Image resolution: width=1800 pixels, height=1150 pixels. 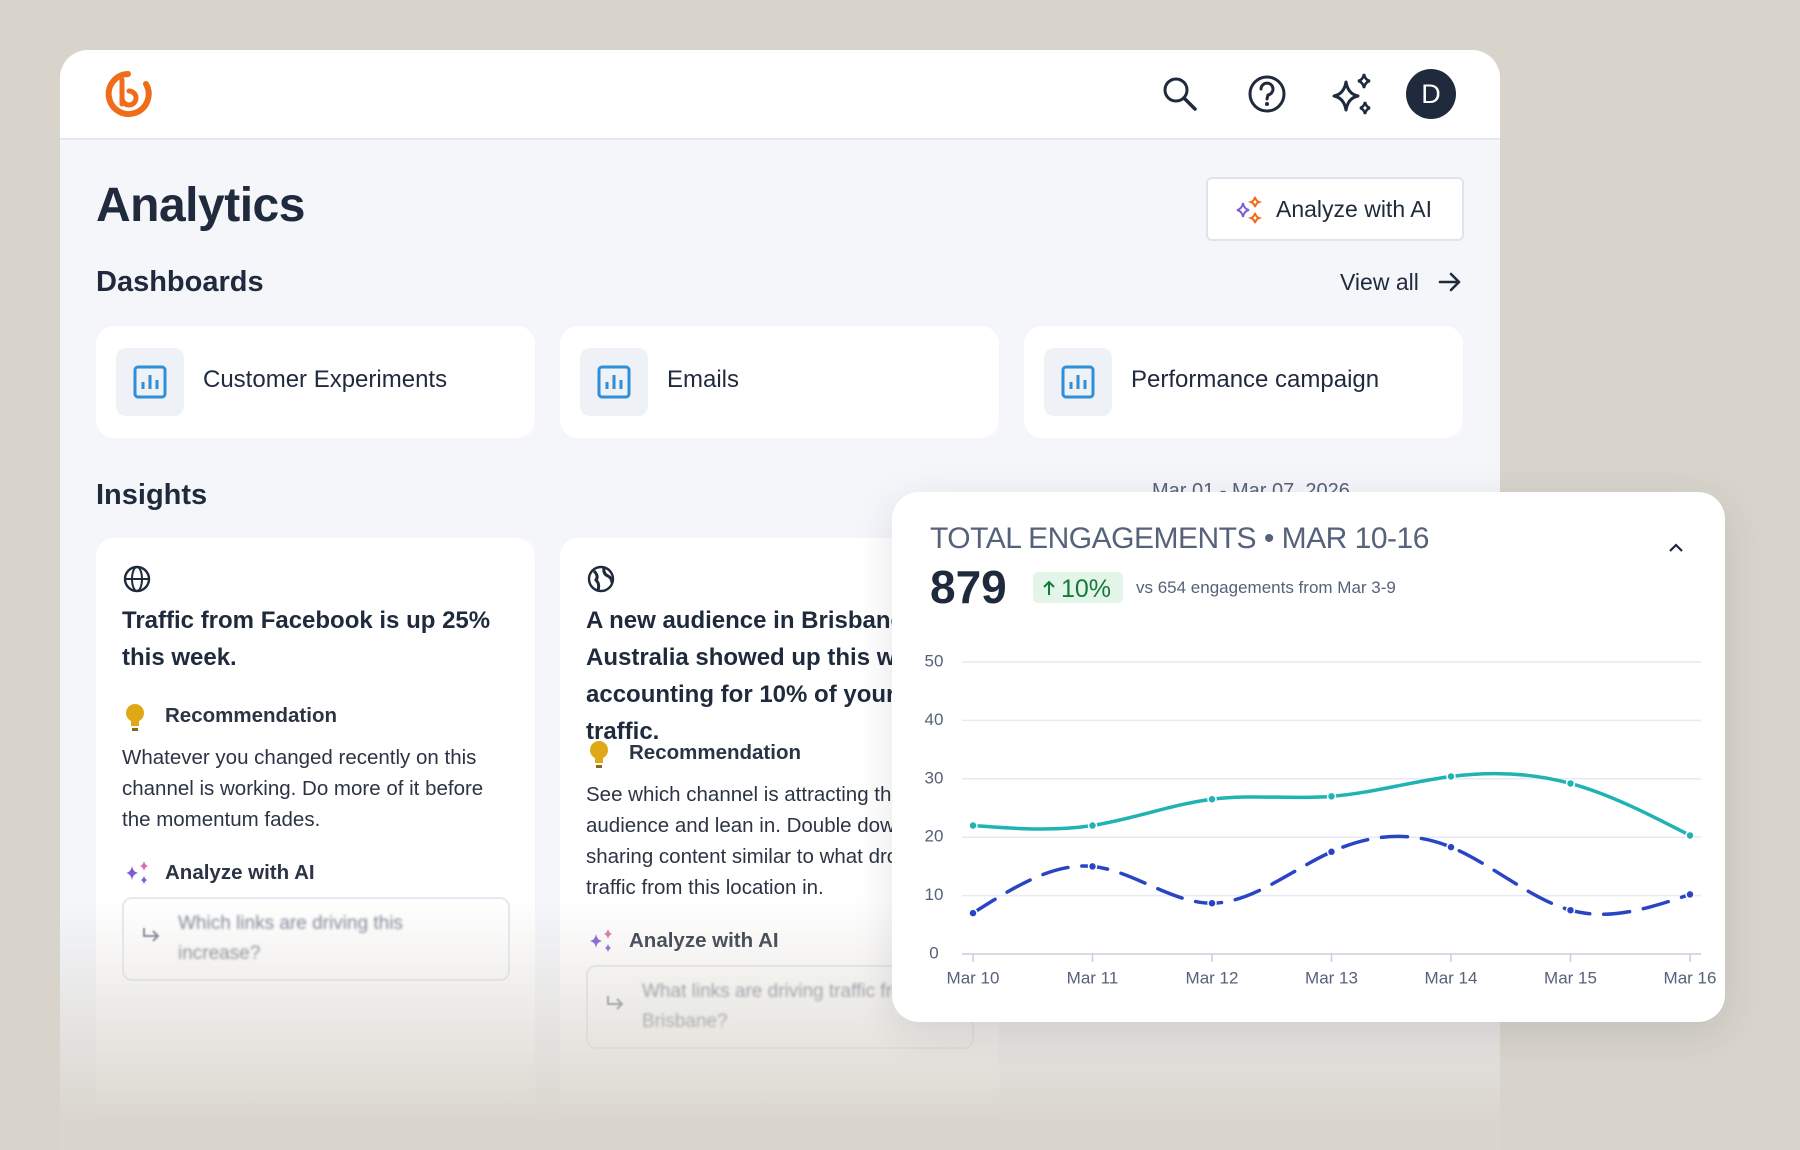 I want to click on line-series, so click(x=1331, y=804).